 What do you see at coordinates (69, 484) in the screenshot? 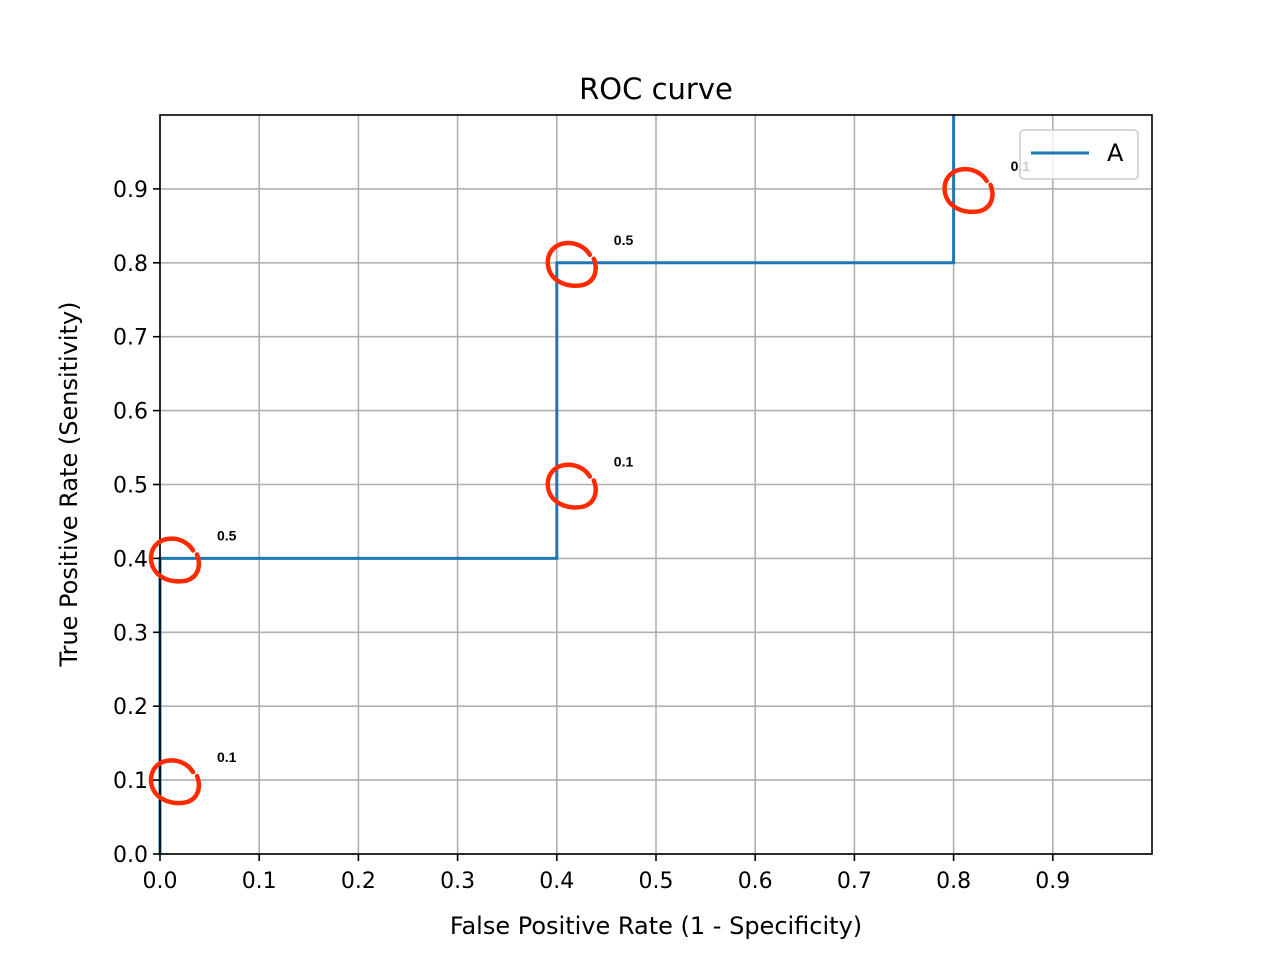
I see `y-axis-label: True Positive Rate (Sensitivity)` at bounding box center [69, 484].